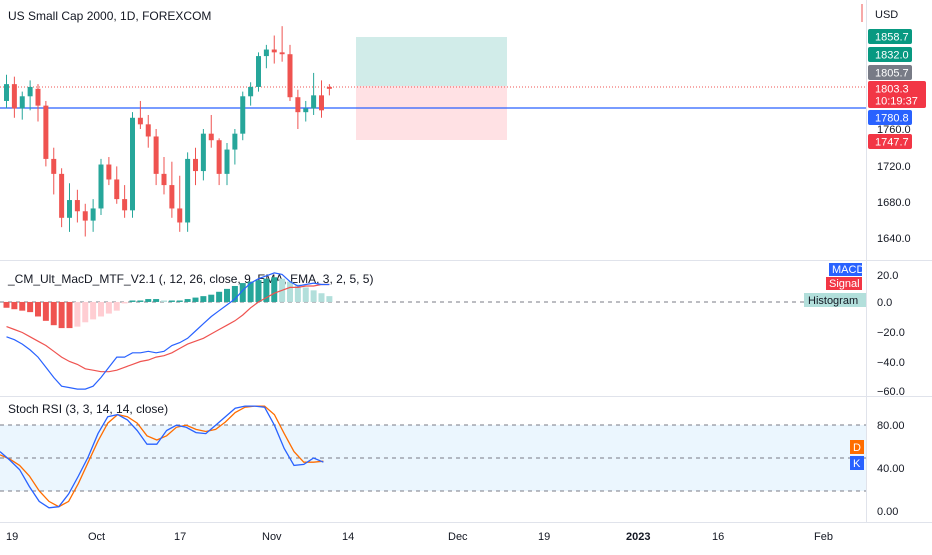 Image resolution: width=932 pixels, height=555 pixels. I want to click on stop-zone, so click(431, 113).